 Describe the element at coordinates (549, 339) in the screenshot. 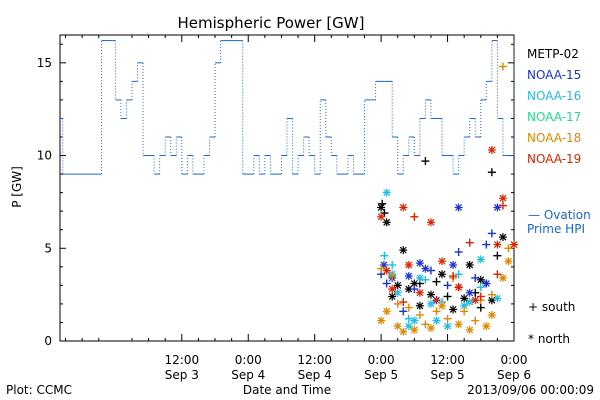

I see `north-symbol-legend: * north` at that location.